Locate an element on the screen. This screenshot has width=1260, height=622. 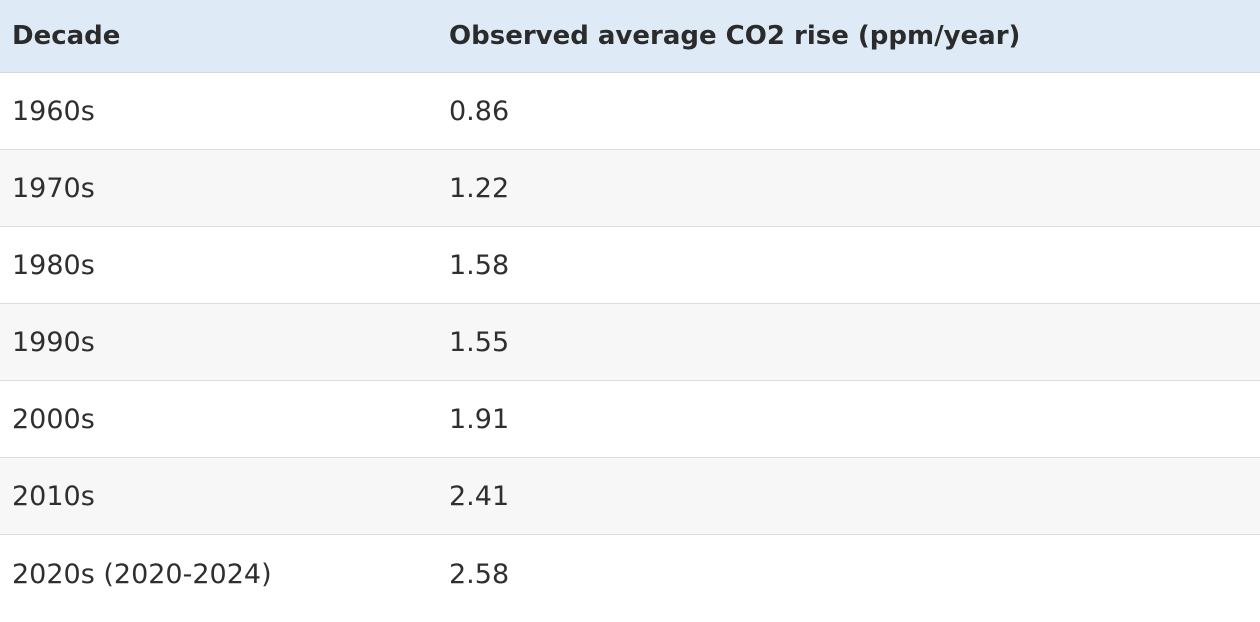
table-row: 2010s 2.41 is located at coordinates (630, 496).